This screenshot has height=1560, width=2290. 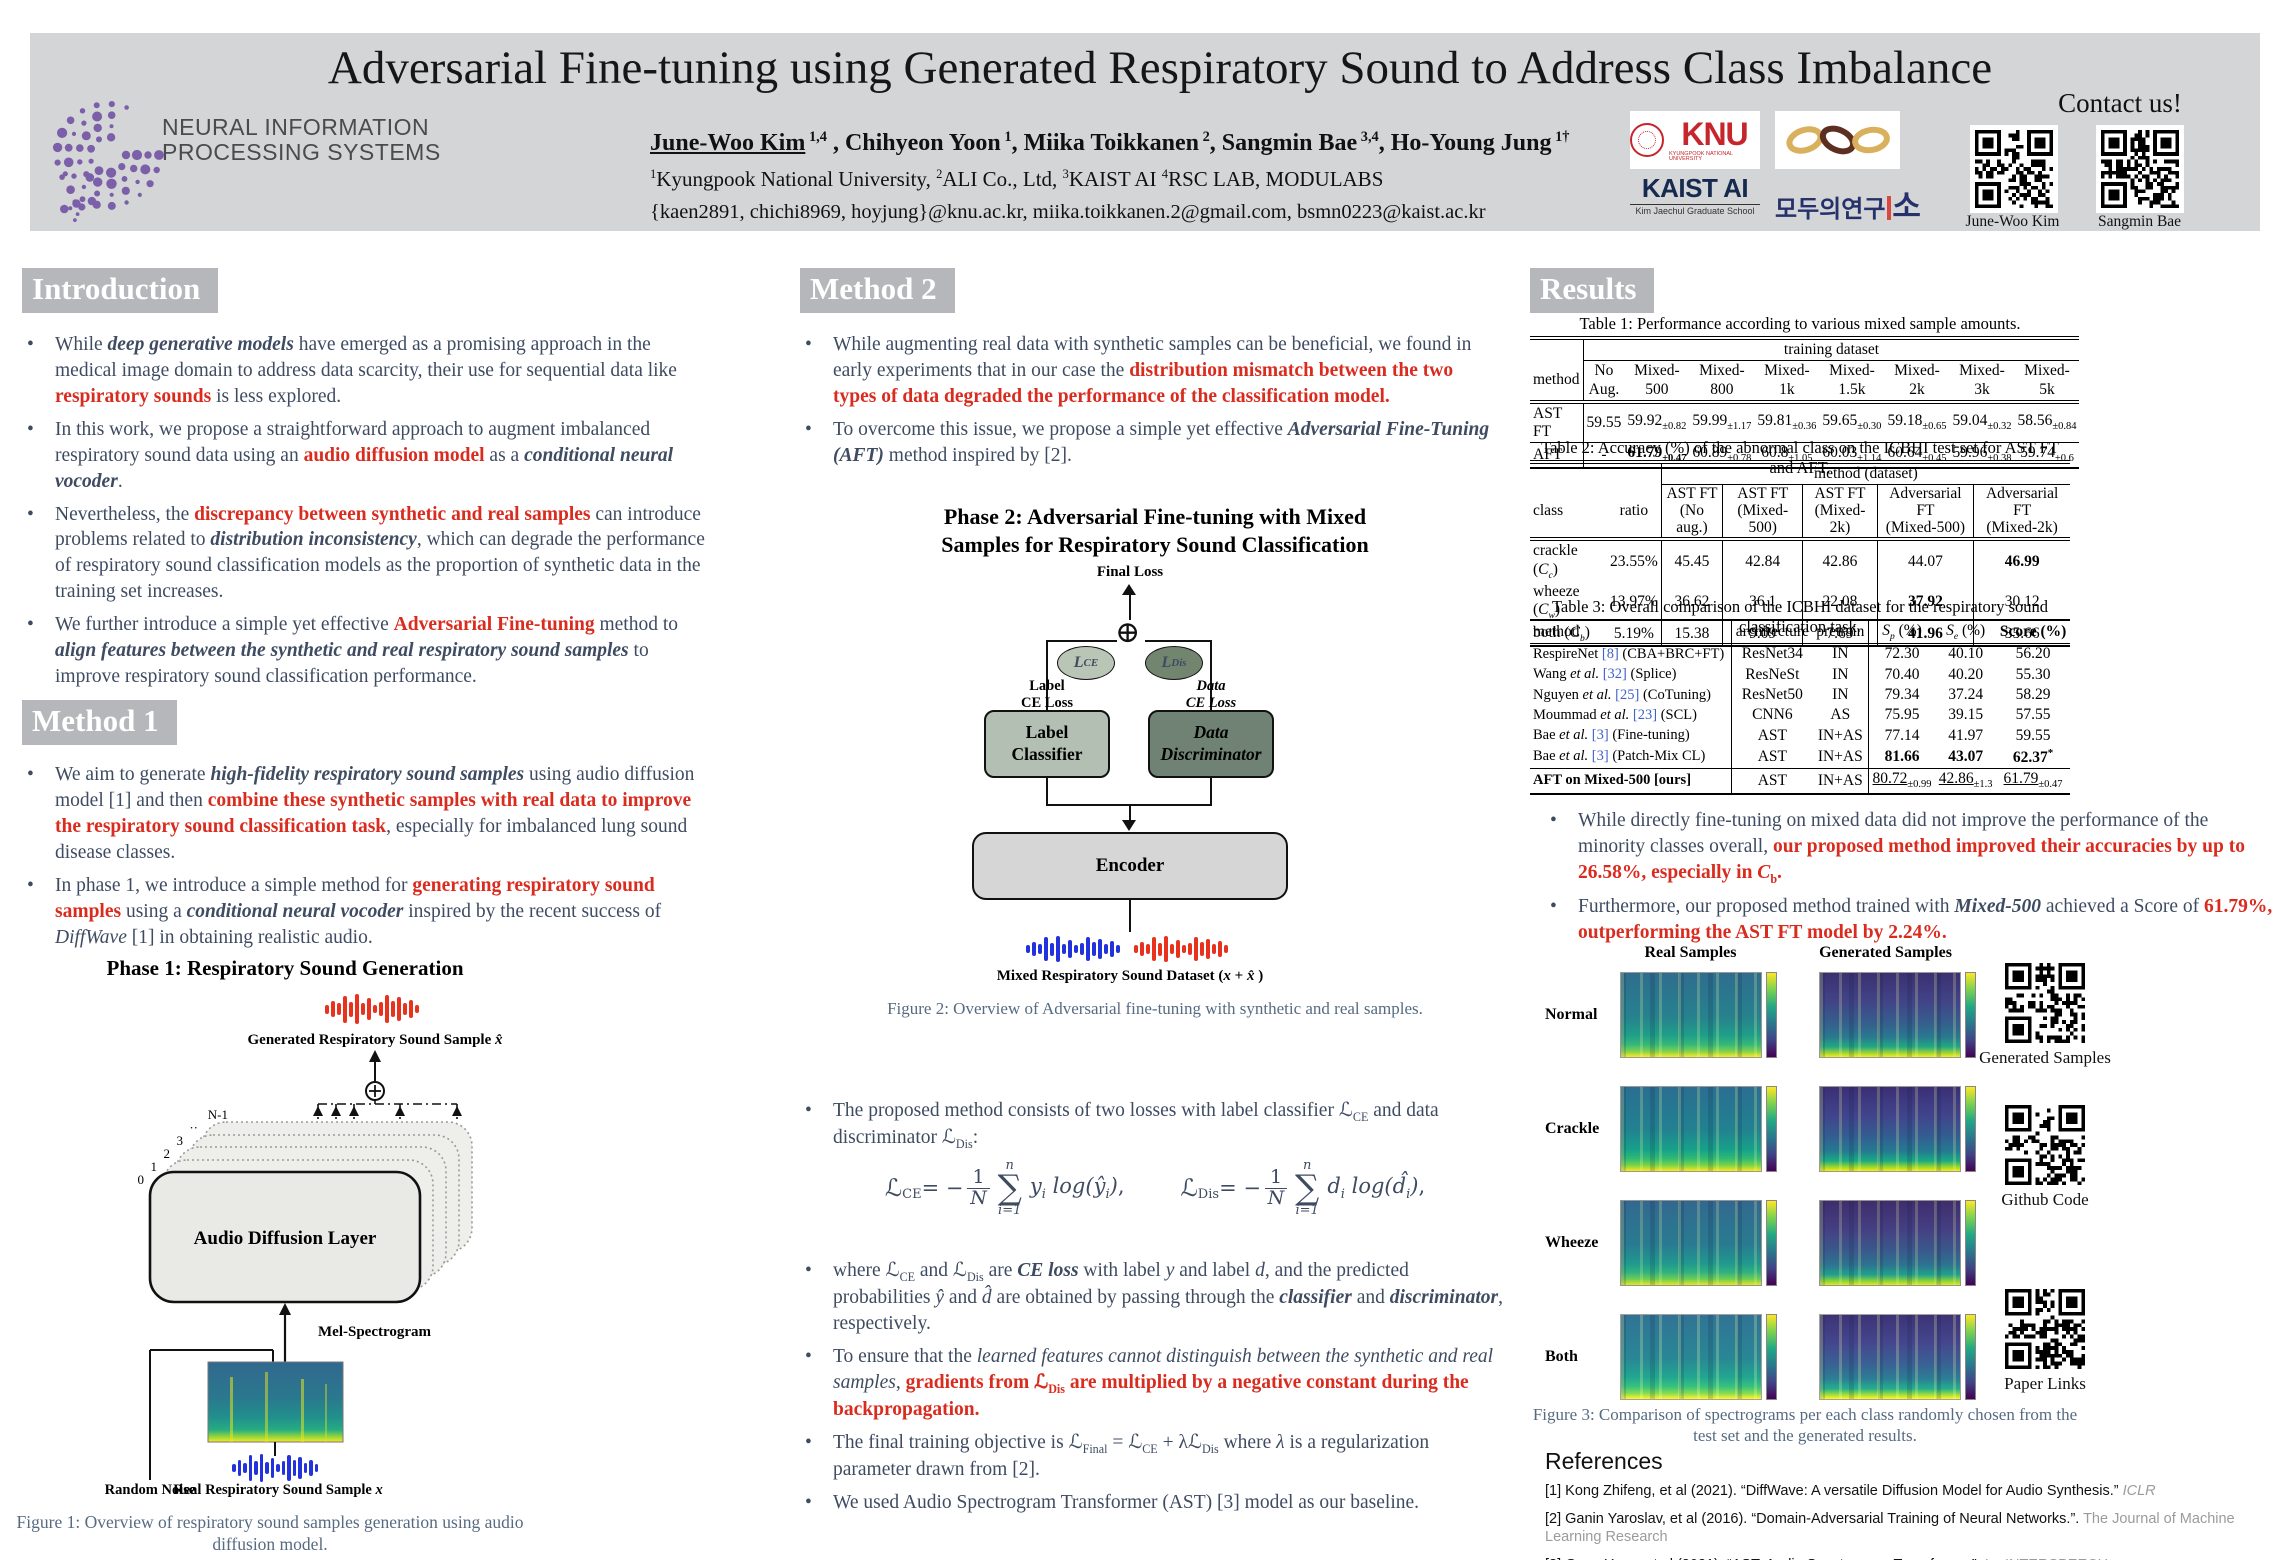 What do you see at coordinates (108, 162) in the screenshot?
I see `neurips-logo-icon` at bounding box center [108, 162].